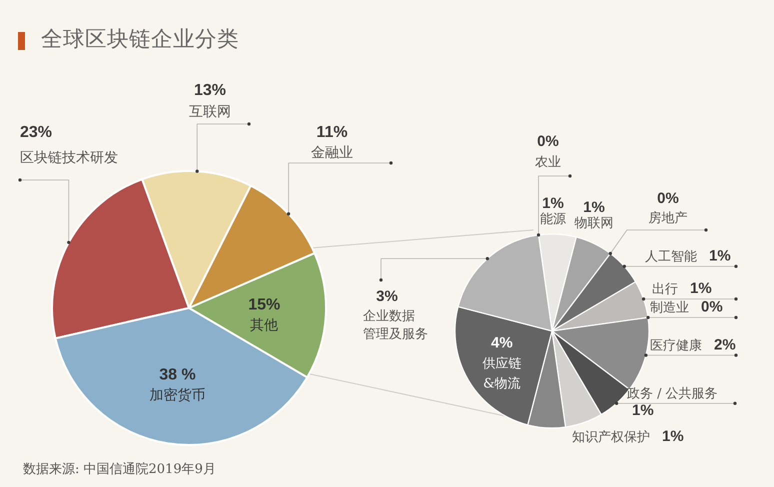  I want to click on data-label: 23%, so click(36, 132).